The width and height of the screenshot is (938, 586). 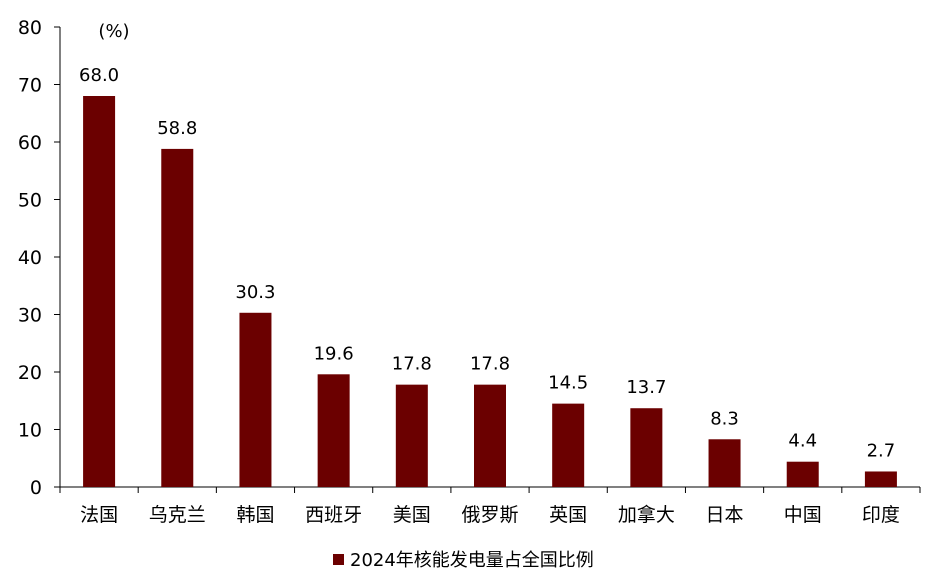 I want to click on x-tick-label: 日本, so click(x=725, y=515).